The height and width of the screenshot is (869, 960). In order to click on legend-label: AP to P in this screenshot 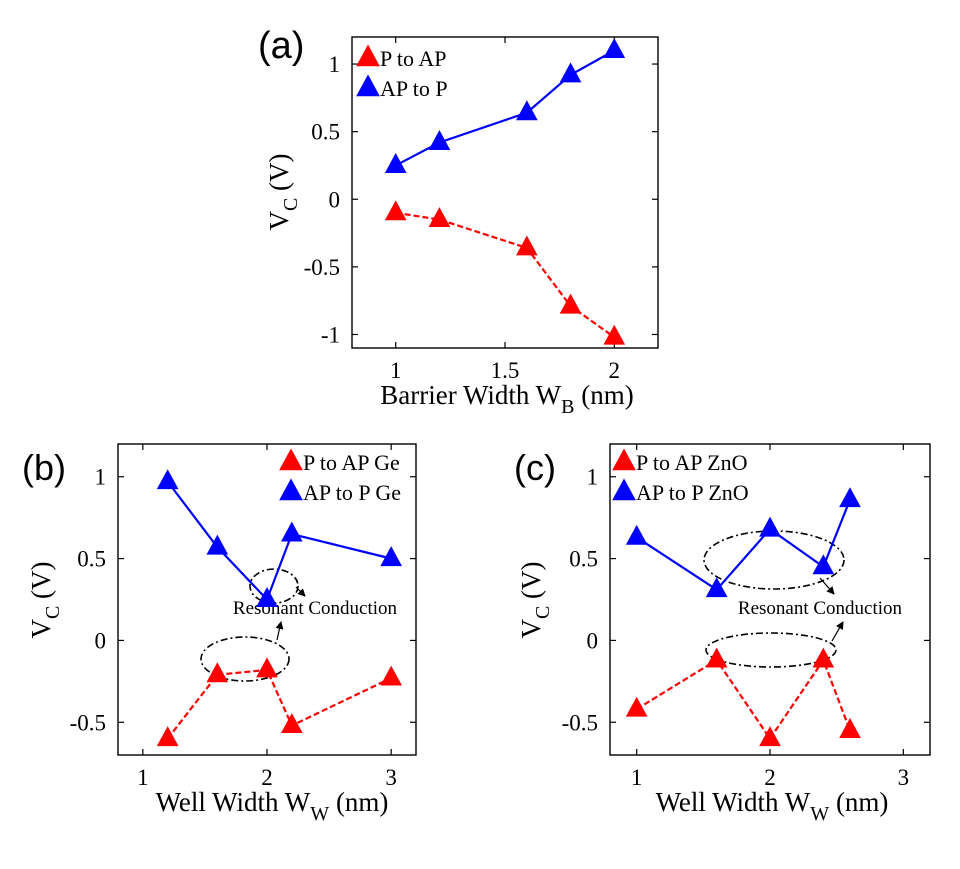, I will do `click(414, 88)`.